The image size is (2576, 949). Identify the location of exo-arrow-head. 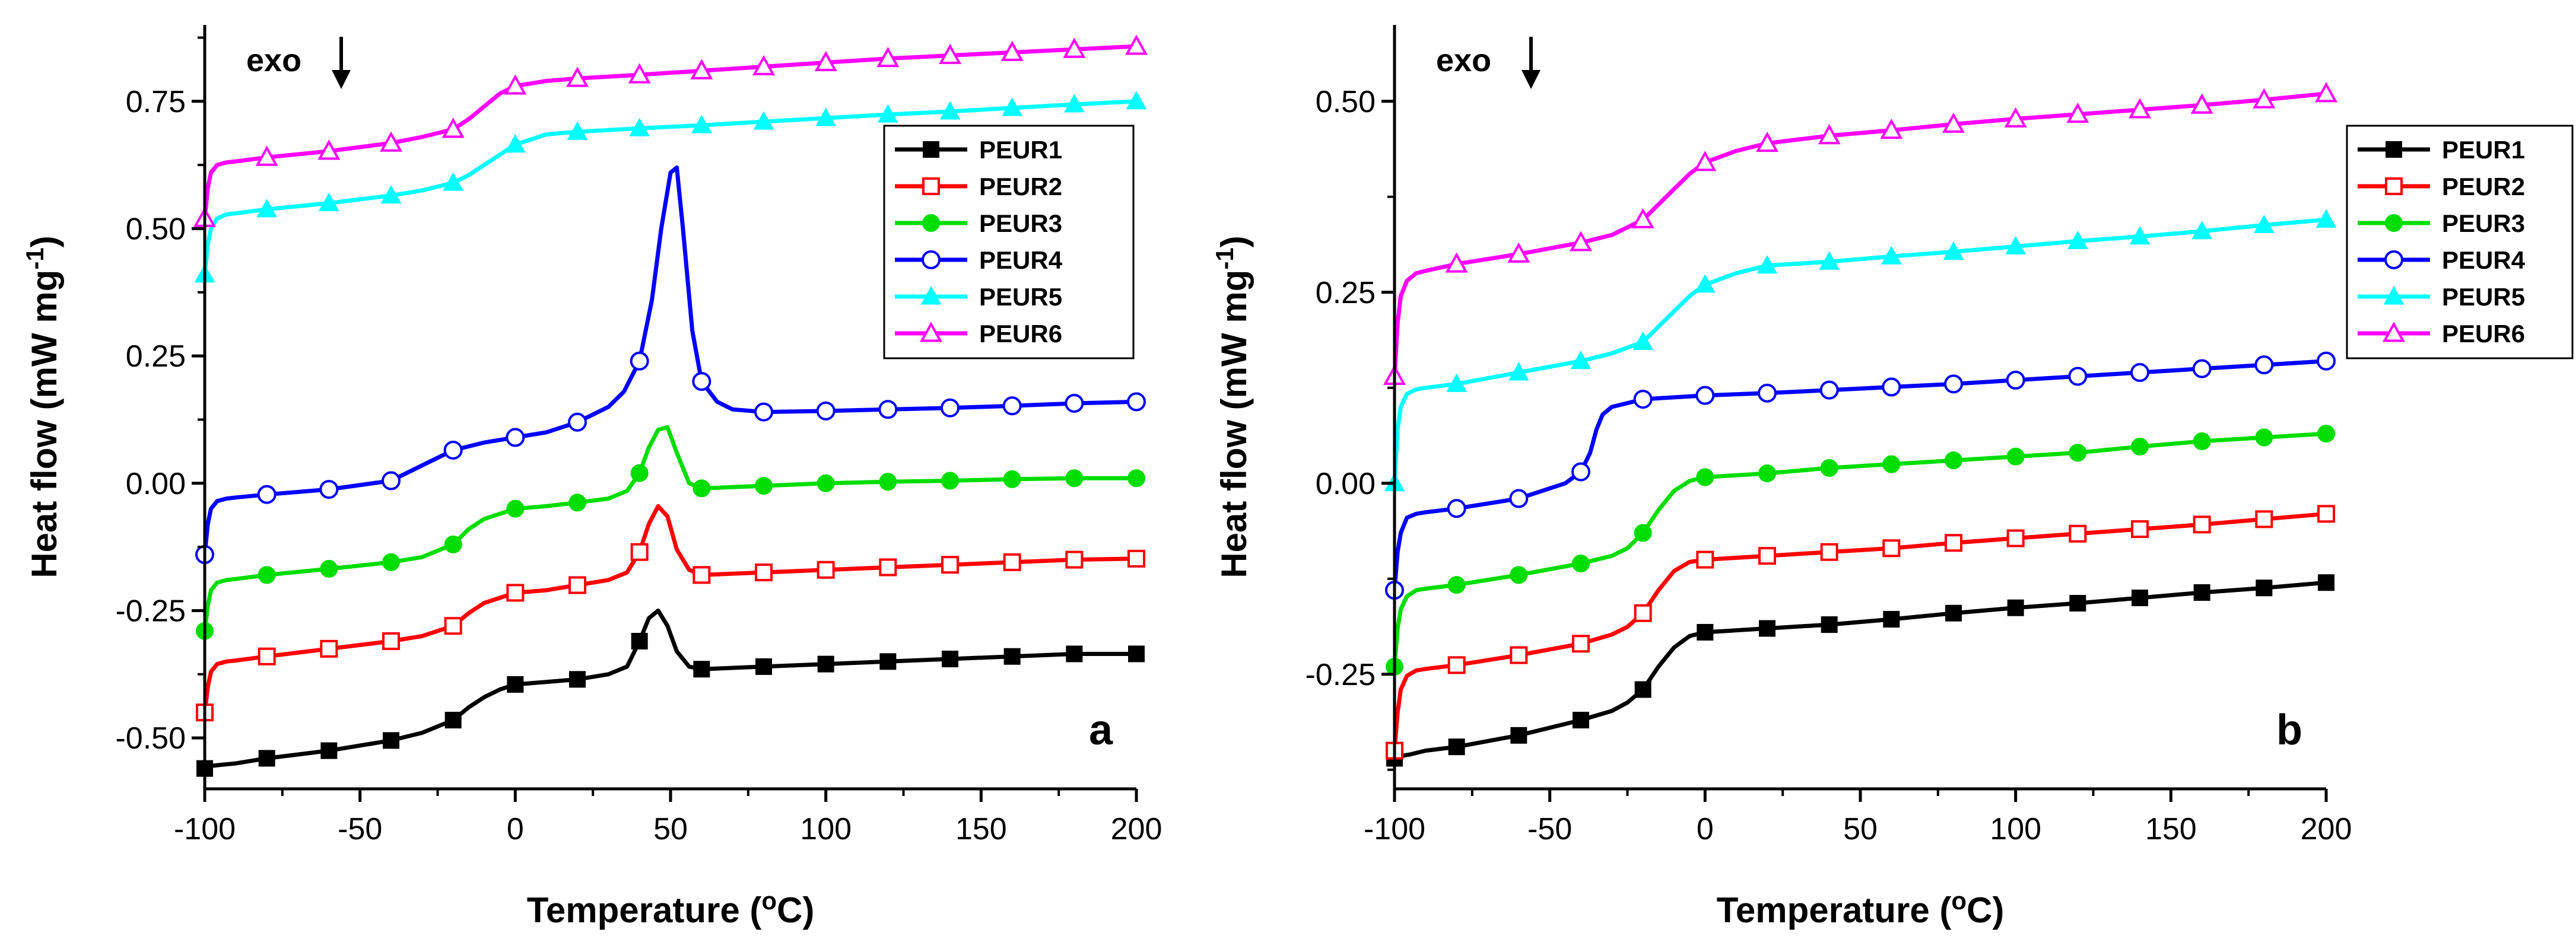
(1531, 80).